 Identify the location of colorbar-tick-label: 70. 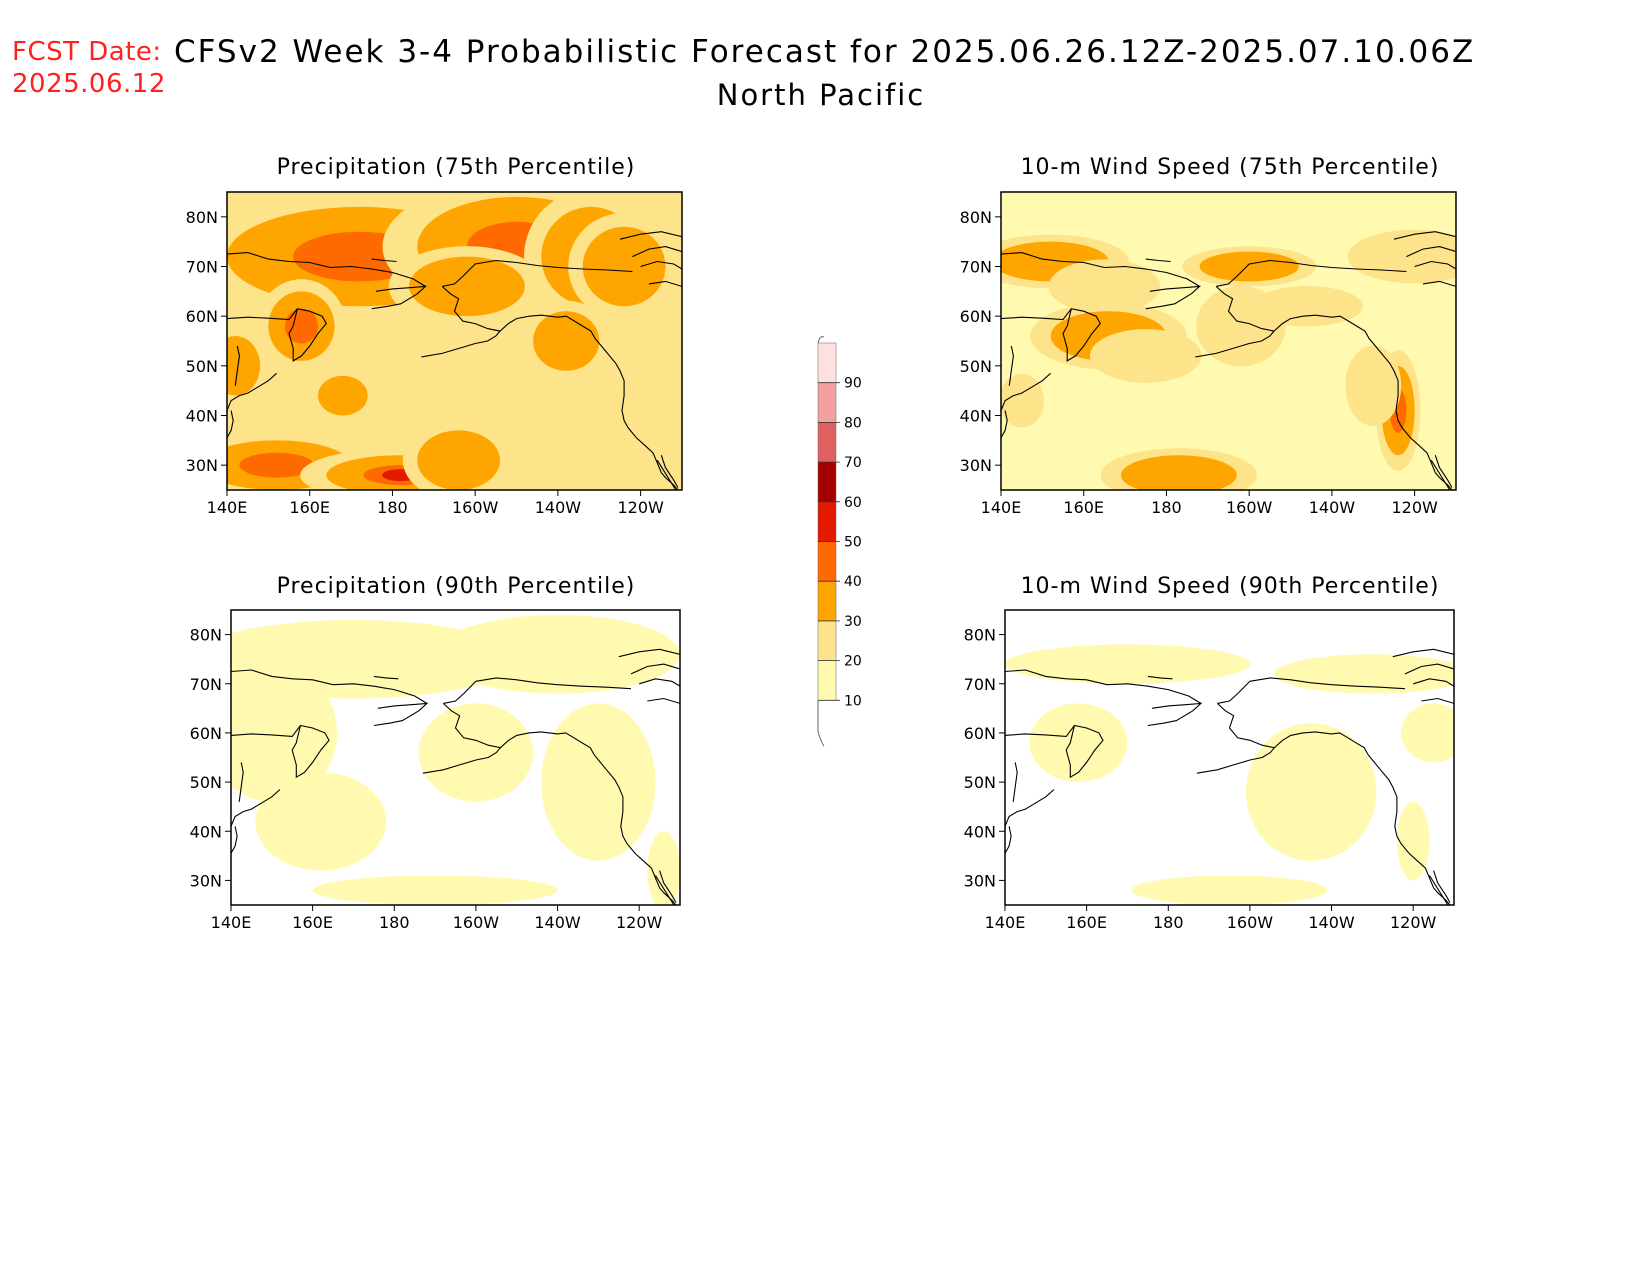
(853, 463).